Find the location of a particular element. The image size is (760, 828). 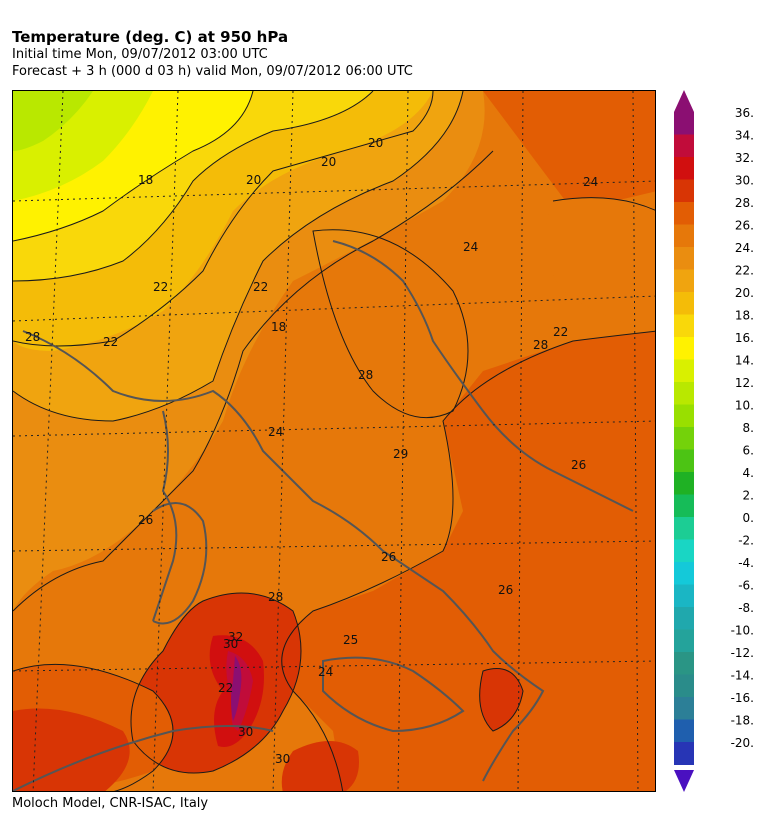

legend-label: 0. is located at coordinates (748, 518).